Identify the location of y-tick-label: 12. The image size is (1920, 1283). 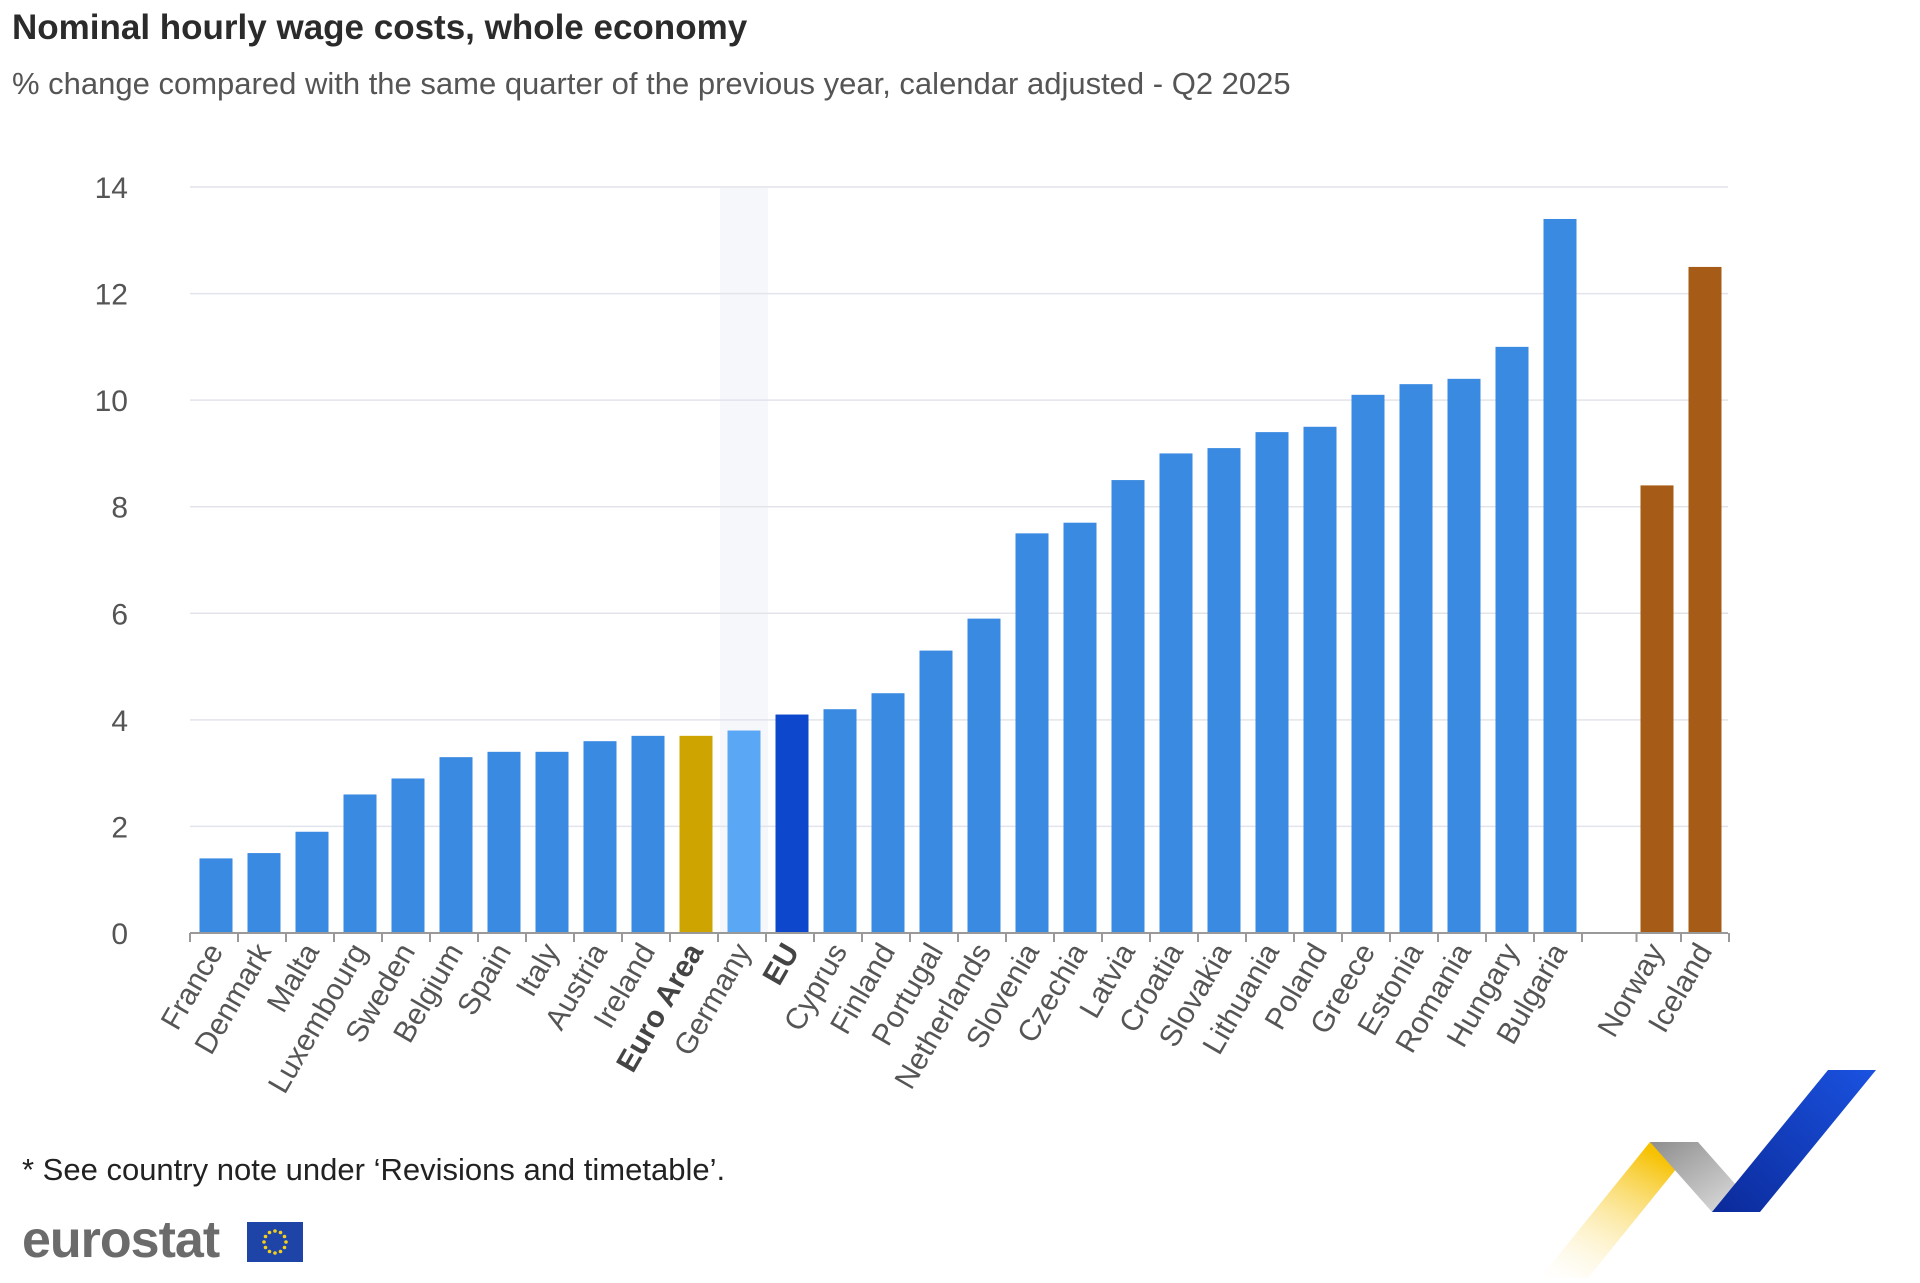
(111, 295).